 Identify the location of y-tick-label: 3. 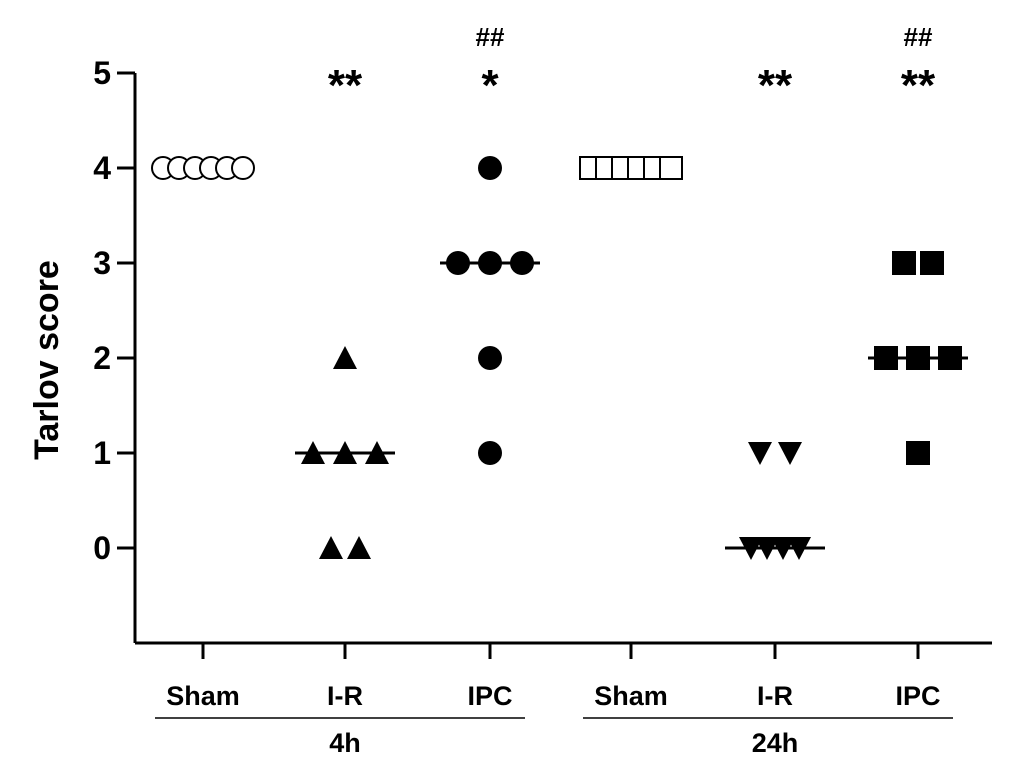
(102, 263).